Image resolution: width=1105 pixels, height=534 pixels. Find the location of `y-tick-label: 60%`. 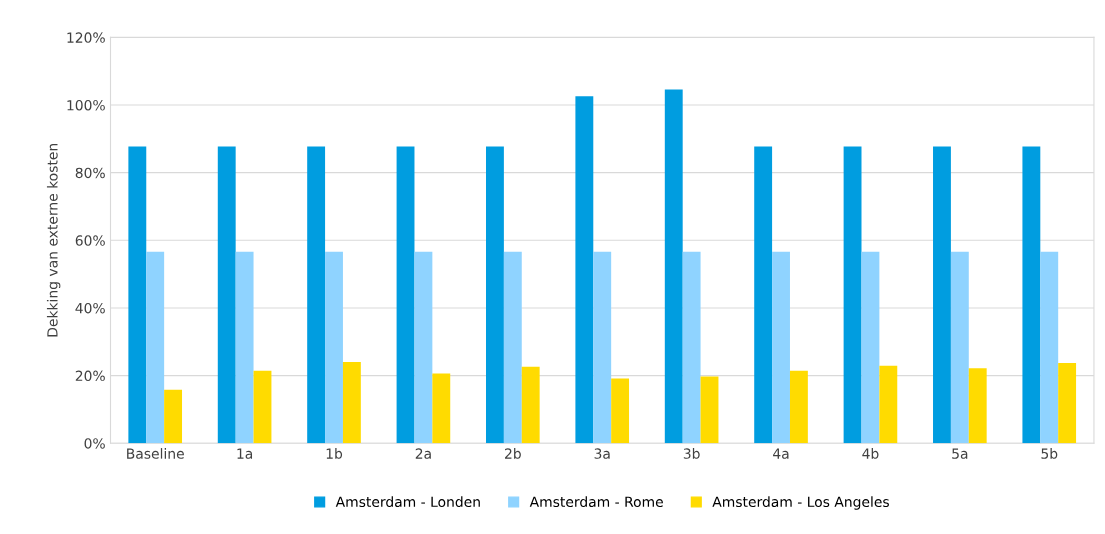

y-tick-label: 60% is located at coordinates (90, 240).